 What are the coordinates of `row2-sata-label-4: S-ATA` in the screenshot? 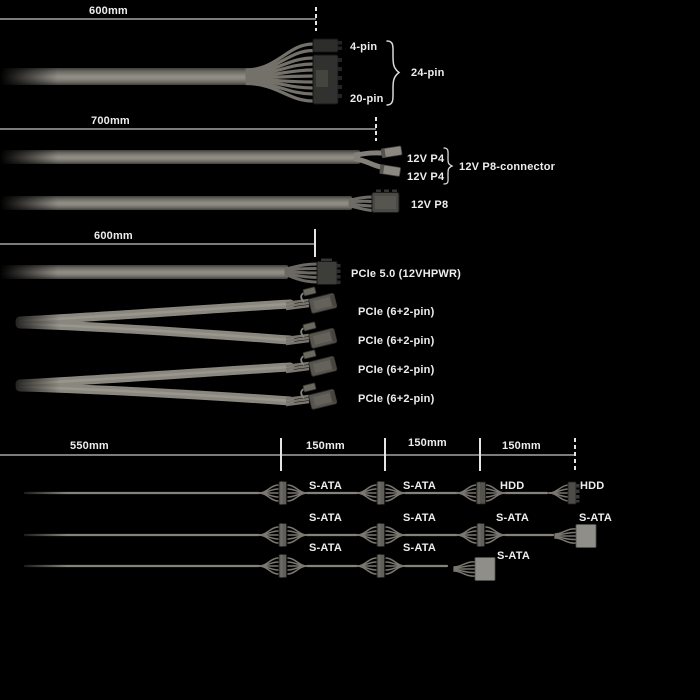 It's located at (595, 518).